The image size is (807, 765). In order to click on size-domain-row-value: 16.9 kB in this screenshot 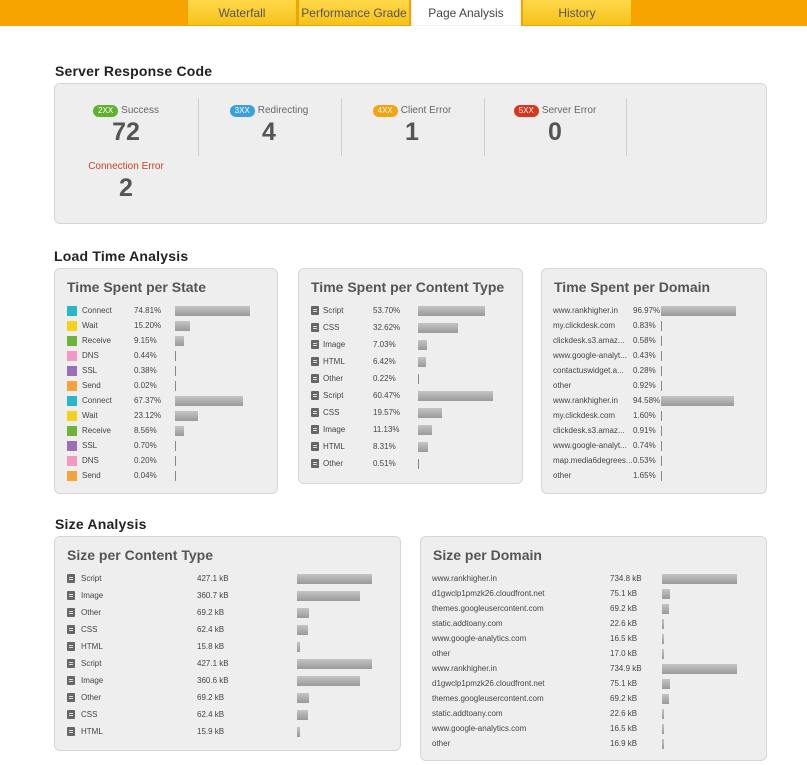, I will do `click(624, 743)`.